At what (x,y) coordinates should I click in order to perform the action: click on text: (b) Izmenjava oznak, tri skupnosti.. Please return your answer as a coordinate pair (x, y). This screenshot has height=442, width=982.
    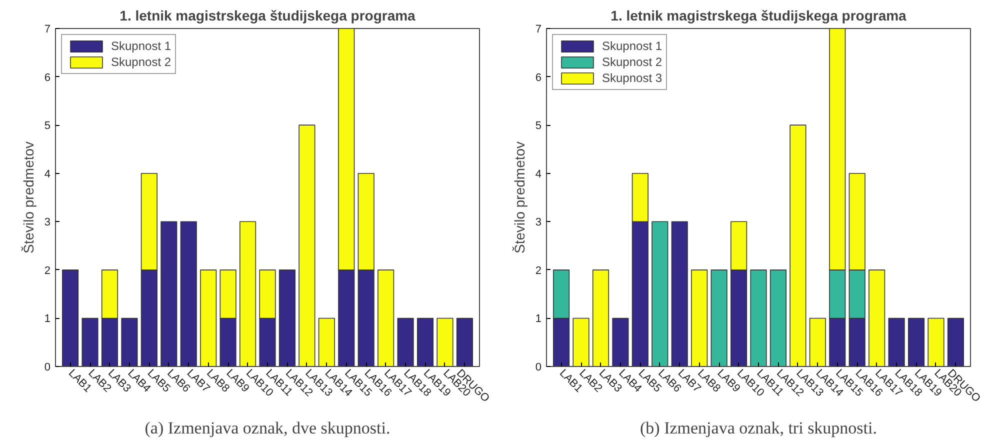
    Looking at the image, I should click on (759, 428).